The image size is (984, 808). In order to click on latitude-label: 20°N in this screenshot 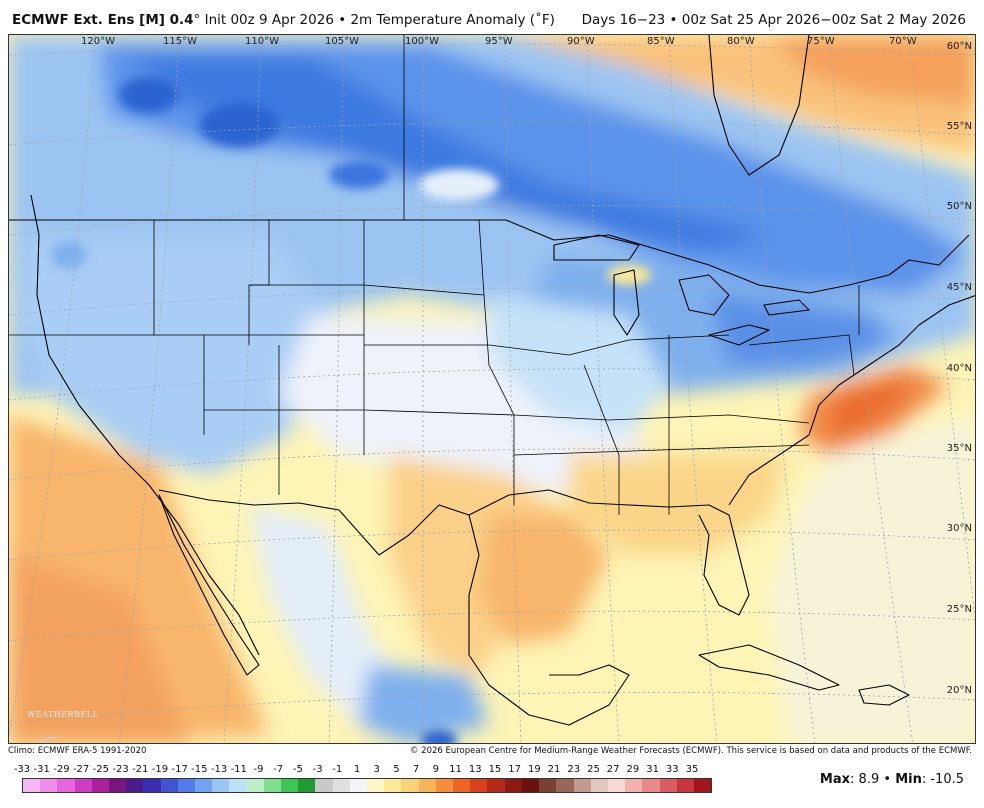, I will do `click(959, 690)`.